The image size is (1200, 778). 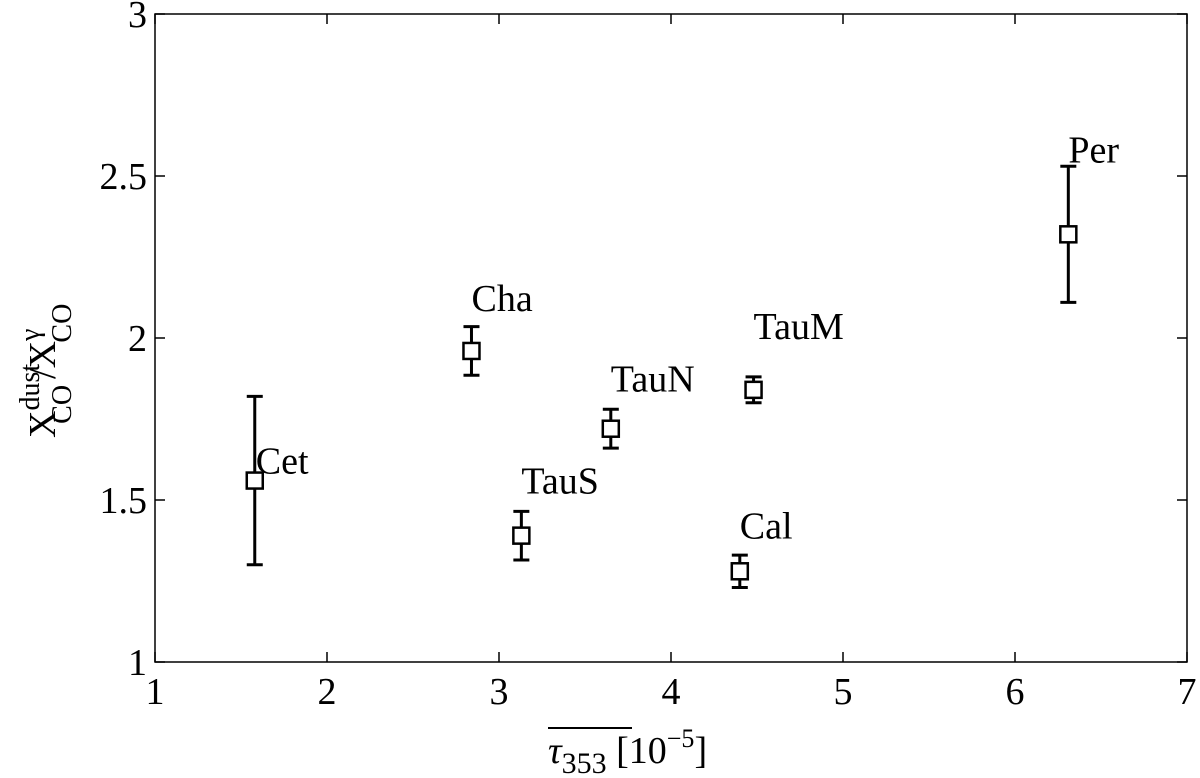 I want to click on x-axis-label: τ353 [10−5], so click(x=627, y=751).